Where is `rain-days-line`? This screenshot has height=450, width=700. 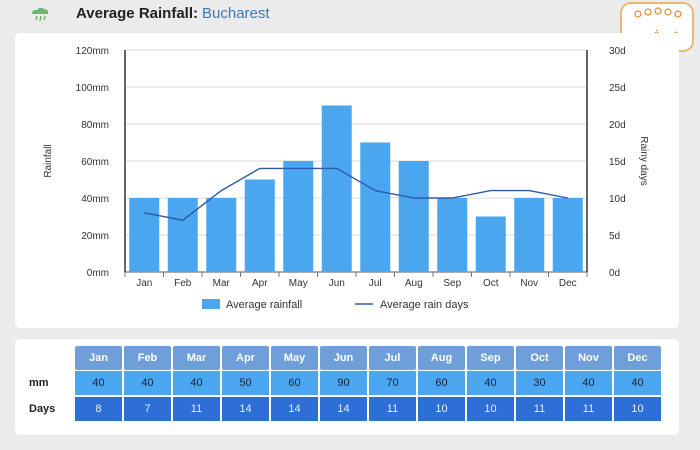 rain-days-line is located at coordinates (356, 194).